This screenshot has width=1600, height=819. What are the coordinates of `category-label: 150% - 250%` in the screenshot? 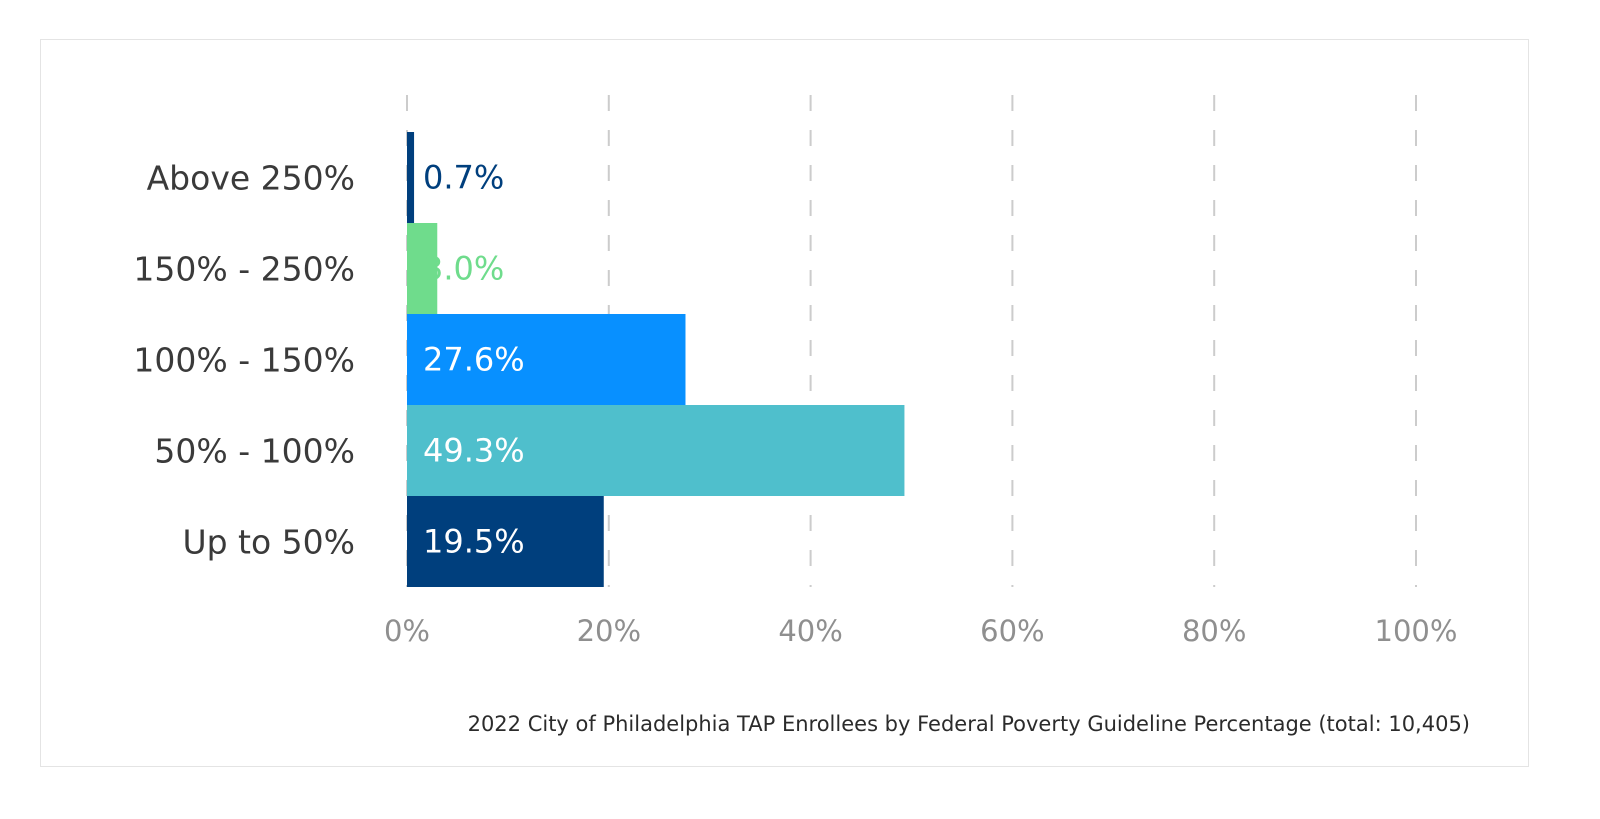 It's located at (244, 269).